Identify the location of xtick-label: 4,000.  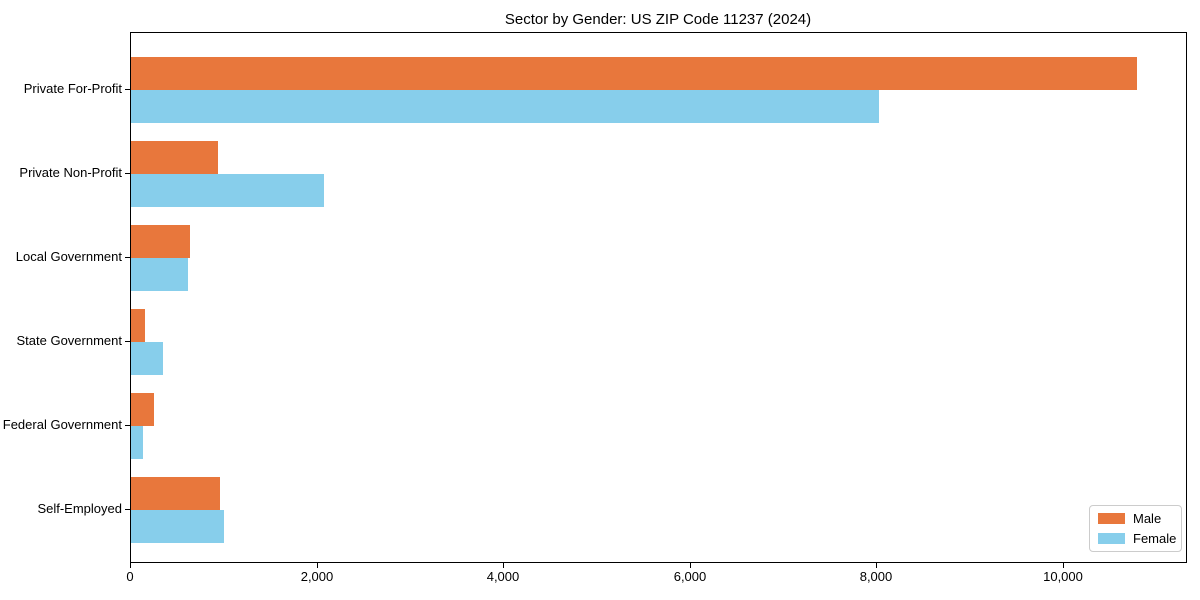
(503, 576).